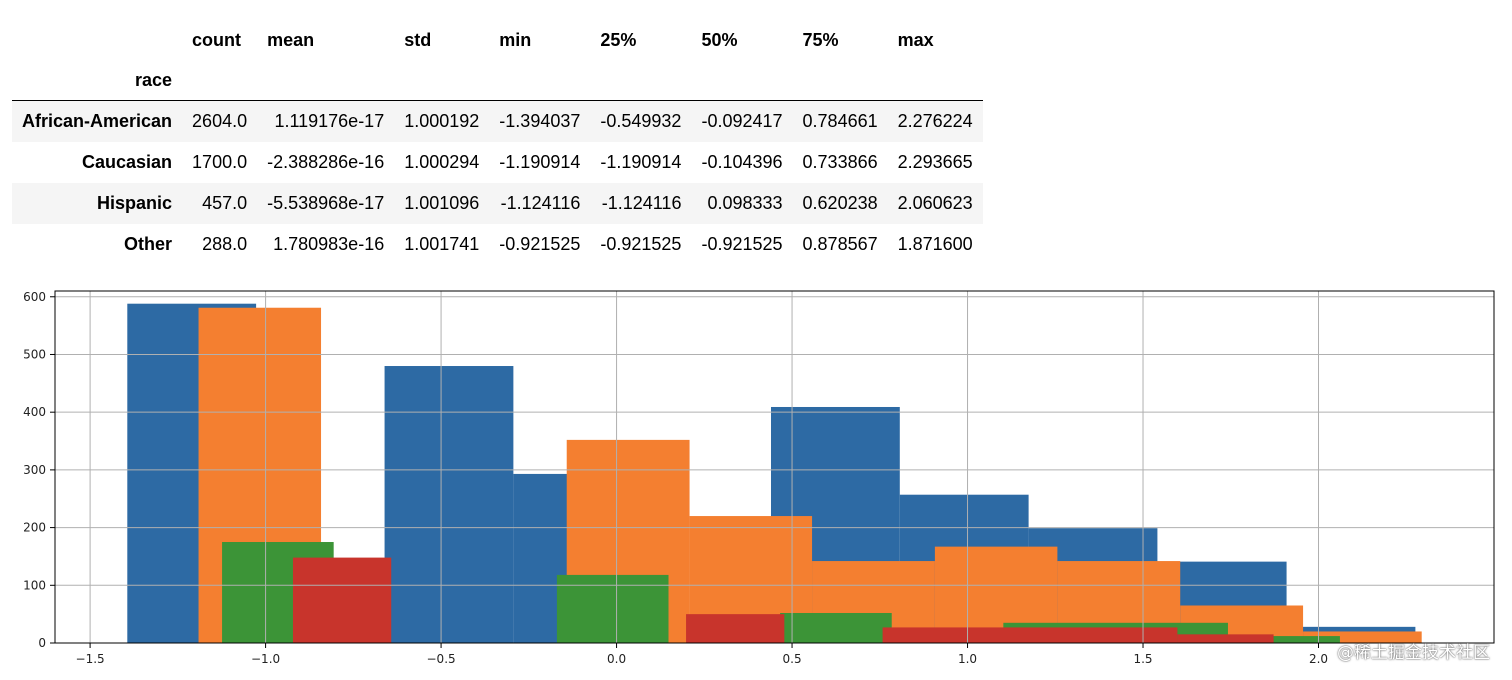 The height and width of the screenshot is (680, 1512). I want to click on histogram-bar-s3-b1, so click(735, 628).